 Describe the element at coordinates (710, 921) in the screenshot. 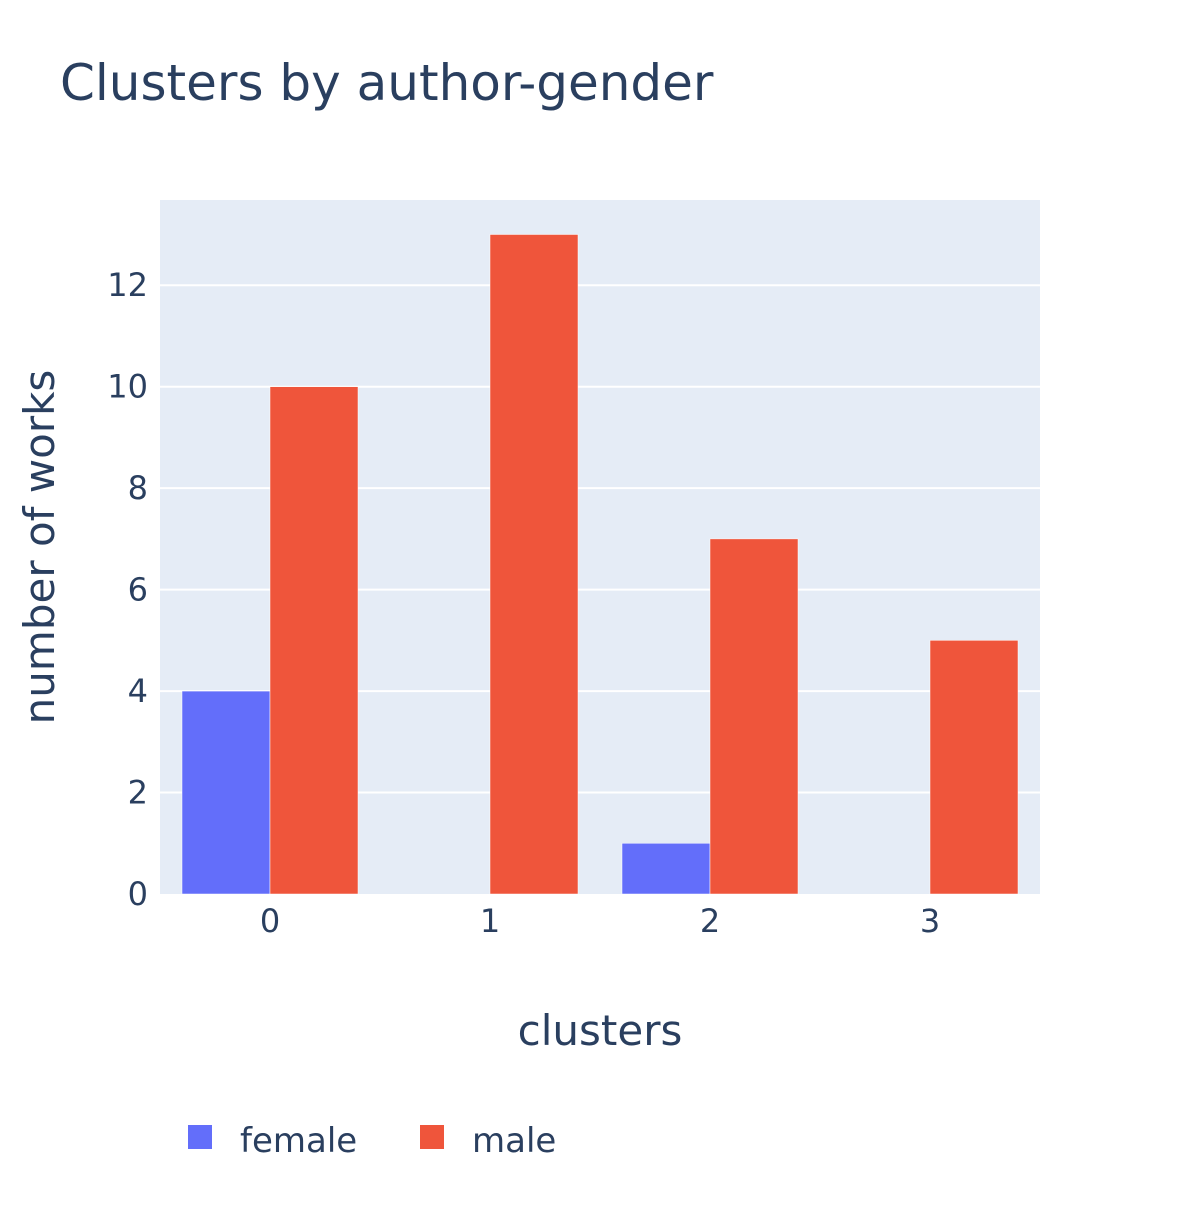

I see `x-tick-label: 2` at that location.